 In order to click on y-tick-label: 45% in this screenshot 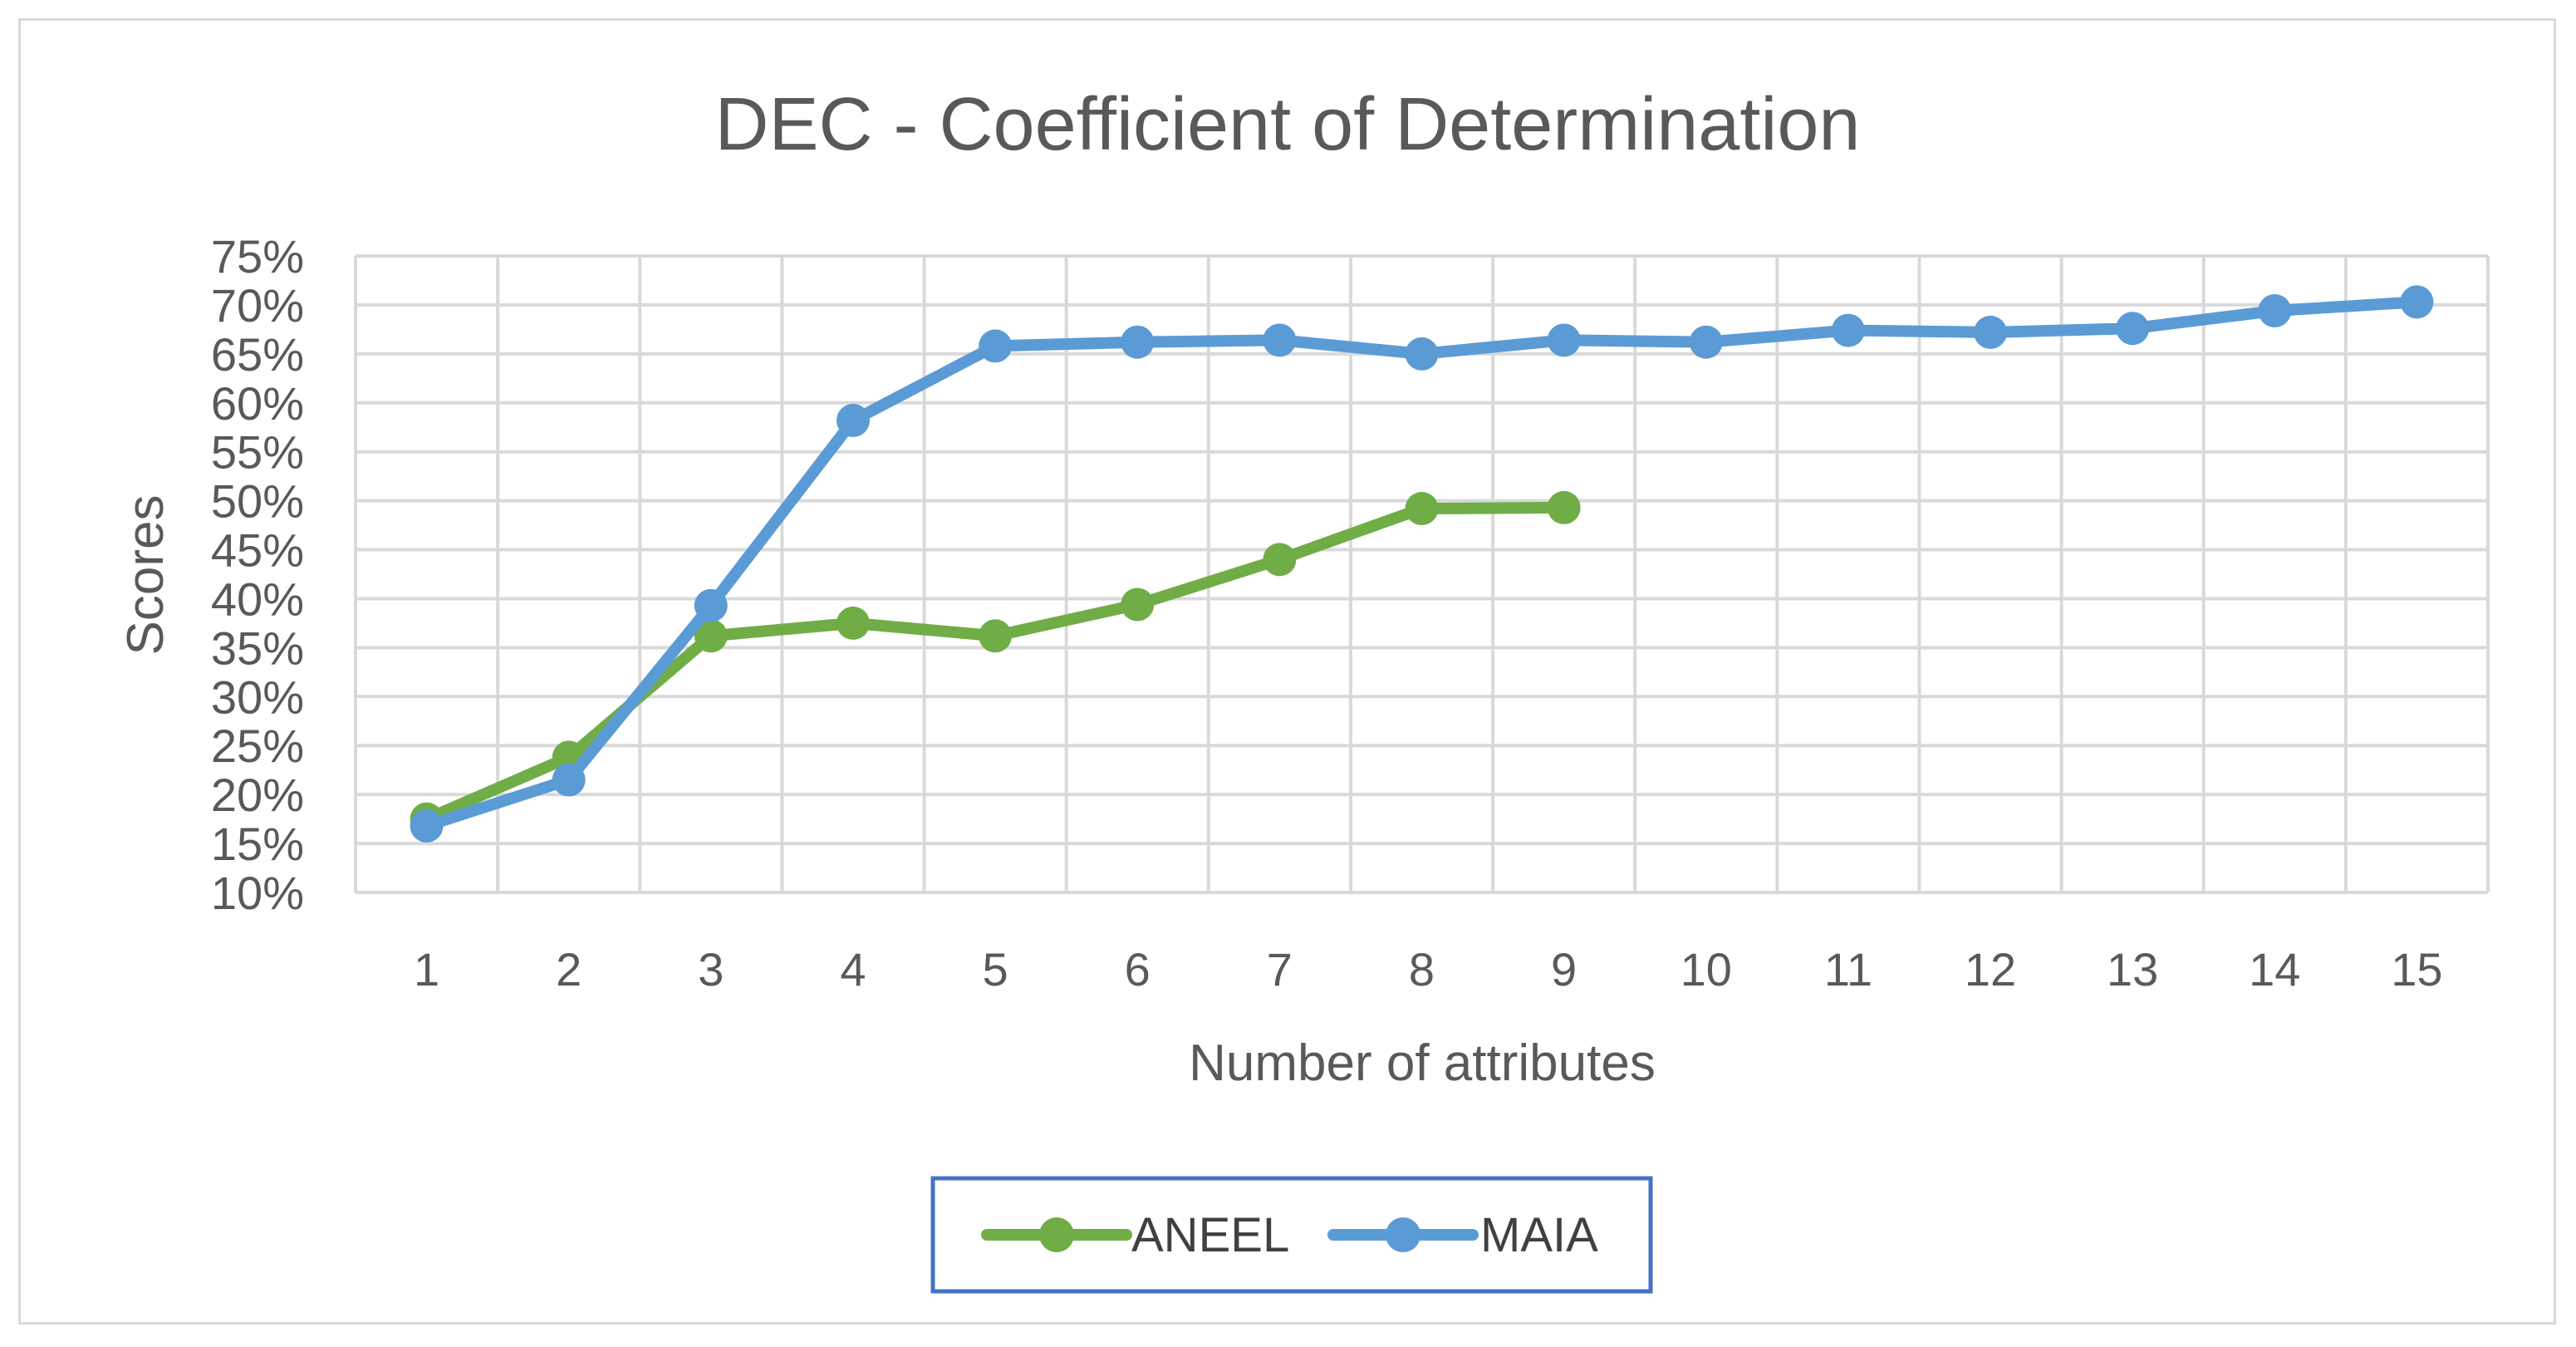, I will do `click(257, 551)`.